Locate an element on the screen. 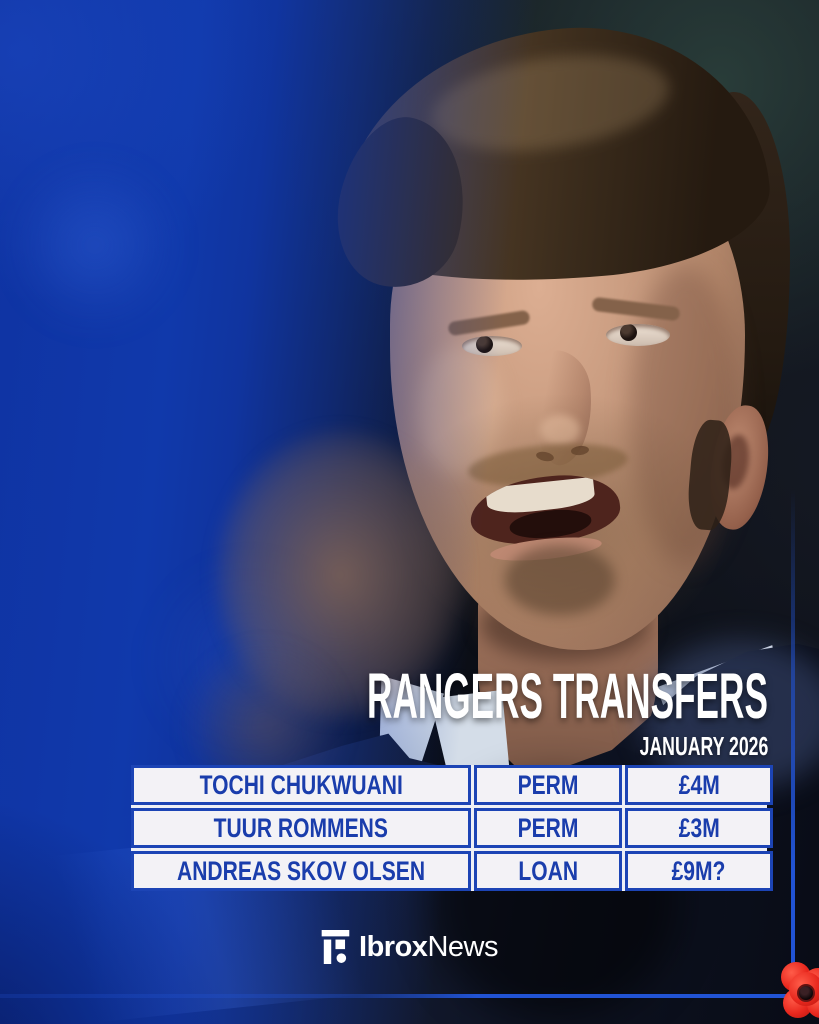 Image resolution: width=819 pixels, height=1024 pixels. fee-cell: £3M is located at coordinates (698, 828).